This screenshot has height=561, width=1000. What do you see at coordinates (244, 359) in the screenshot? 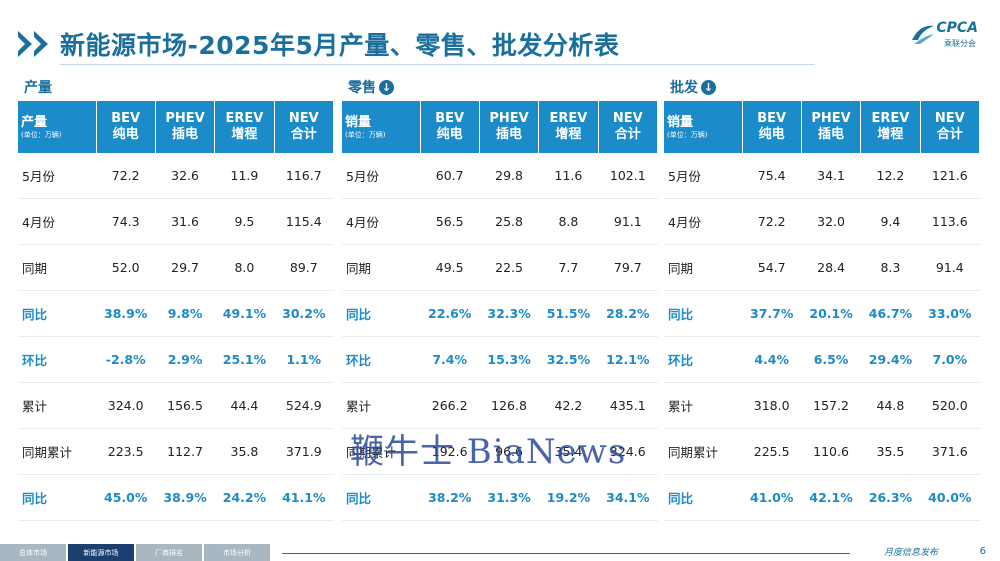
I see `cell-value: 25.1%` at bounding box center [244, 359].